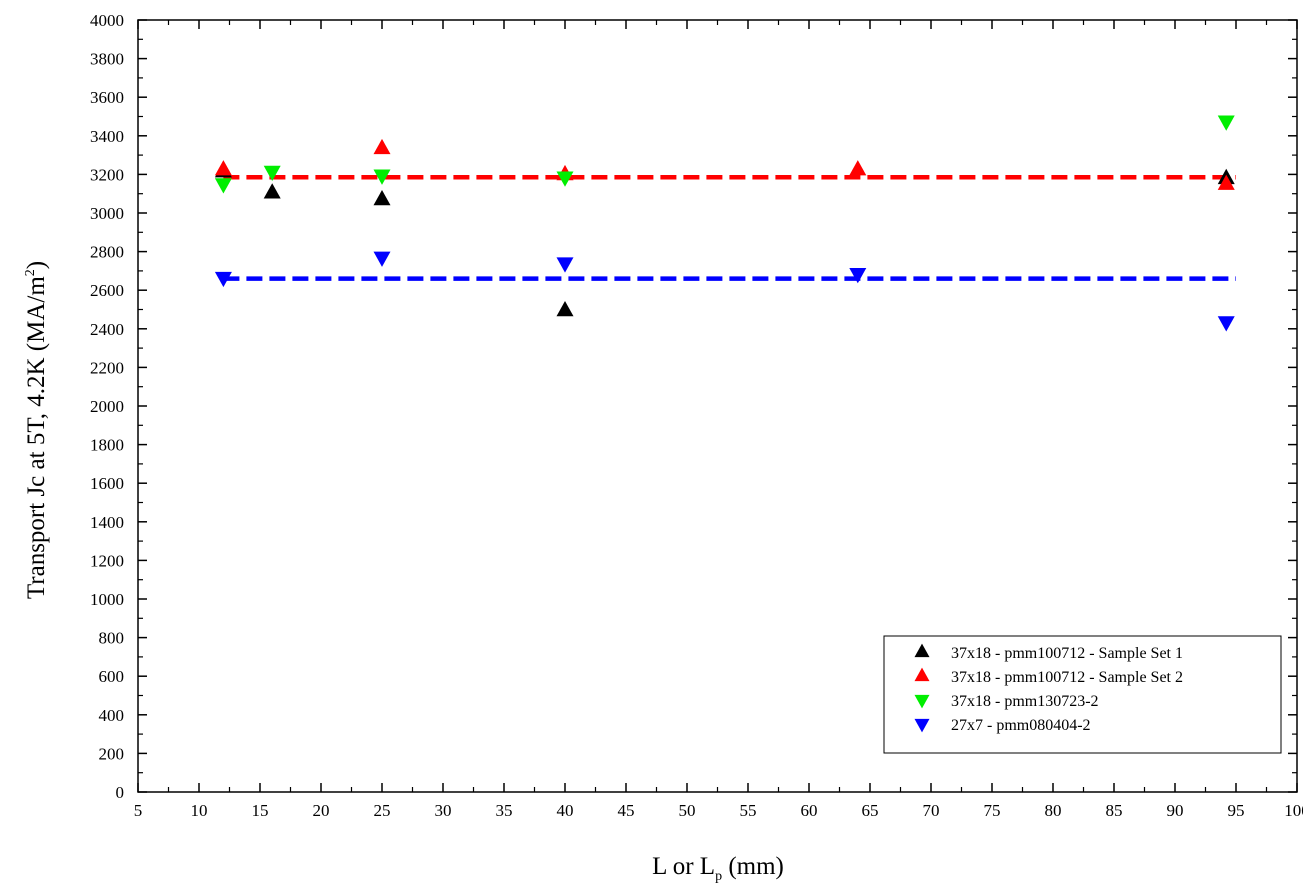 This screenshot has height=891, width=1303. What do you see at coordinates (382, 810) in the screenshot?
I see `x-tick-label: 25` at bounding box center [382, 810].